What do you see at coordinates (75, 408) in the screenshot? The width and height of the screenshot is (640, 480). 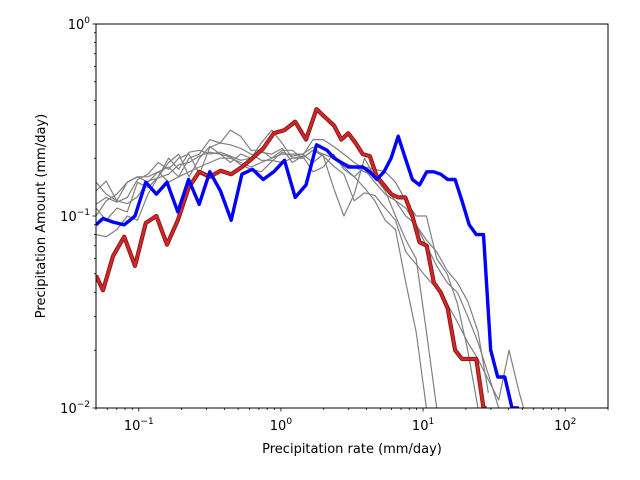 I see `y-tick-label: 10⁻²` at bounding box center [75, 408].